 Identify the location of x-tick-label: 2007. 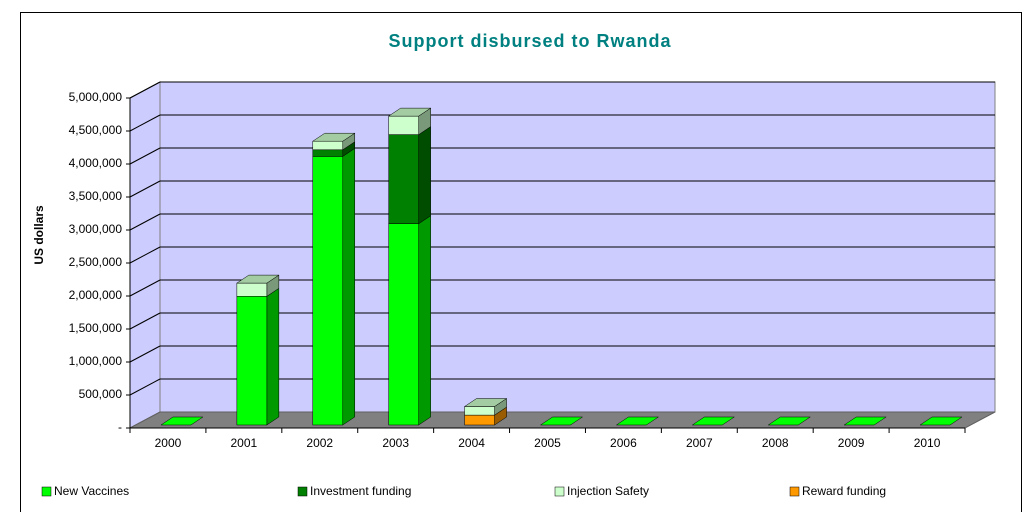
(699, 443).